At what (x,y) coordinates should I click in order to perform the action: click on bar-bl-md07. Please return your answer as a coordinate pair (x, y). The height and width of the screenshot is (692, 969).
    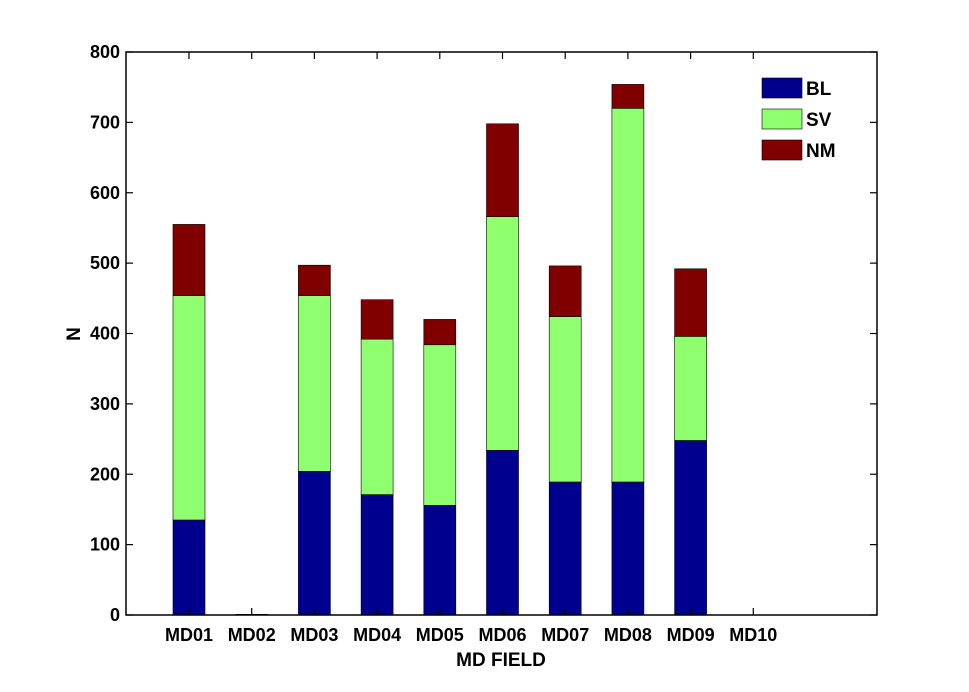
    Looking at the image, I should click on (565, 548).